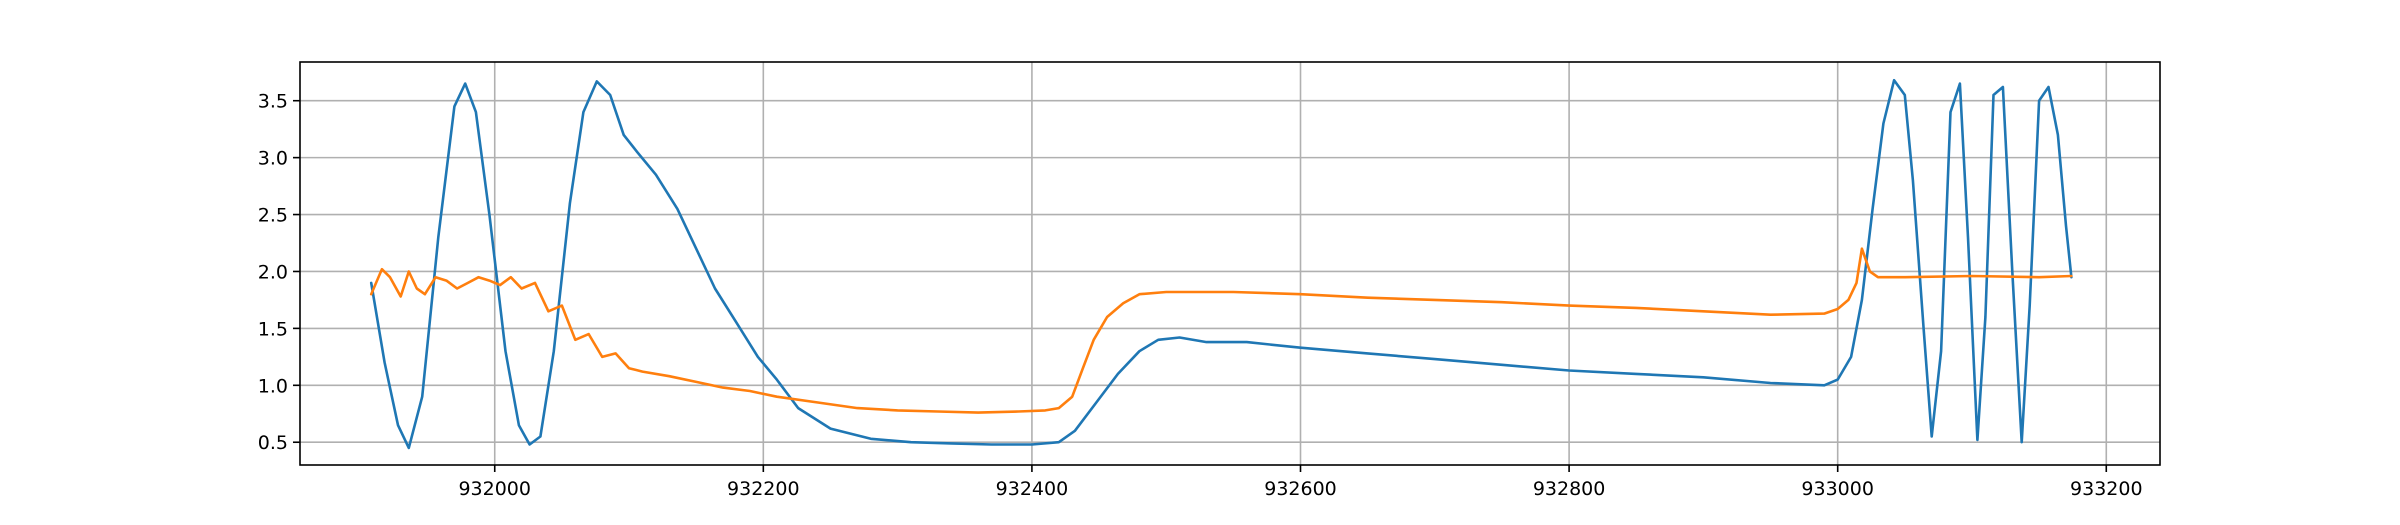 Image resolution: width=2400 pixels, height=525 pixels. I want to click on y-tick-label: 3.5, so click(273, 102).